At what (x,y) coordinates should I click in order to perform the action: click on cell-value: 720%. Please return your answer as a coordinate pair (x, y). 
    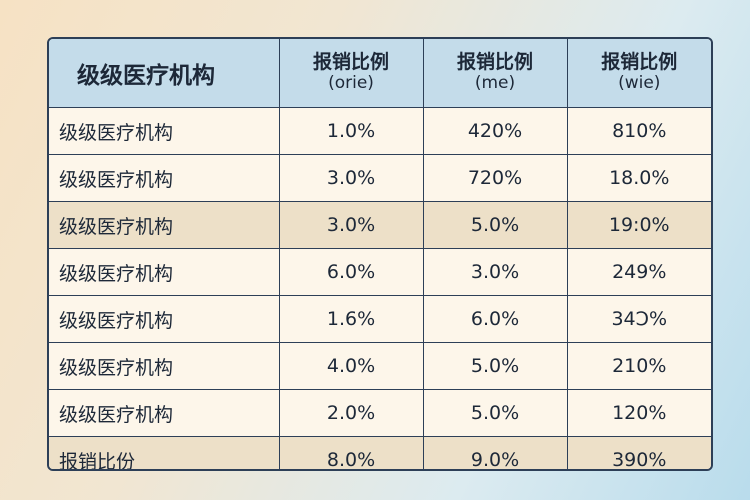
    Looking at the image, I should click on (495, 178).